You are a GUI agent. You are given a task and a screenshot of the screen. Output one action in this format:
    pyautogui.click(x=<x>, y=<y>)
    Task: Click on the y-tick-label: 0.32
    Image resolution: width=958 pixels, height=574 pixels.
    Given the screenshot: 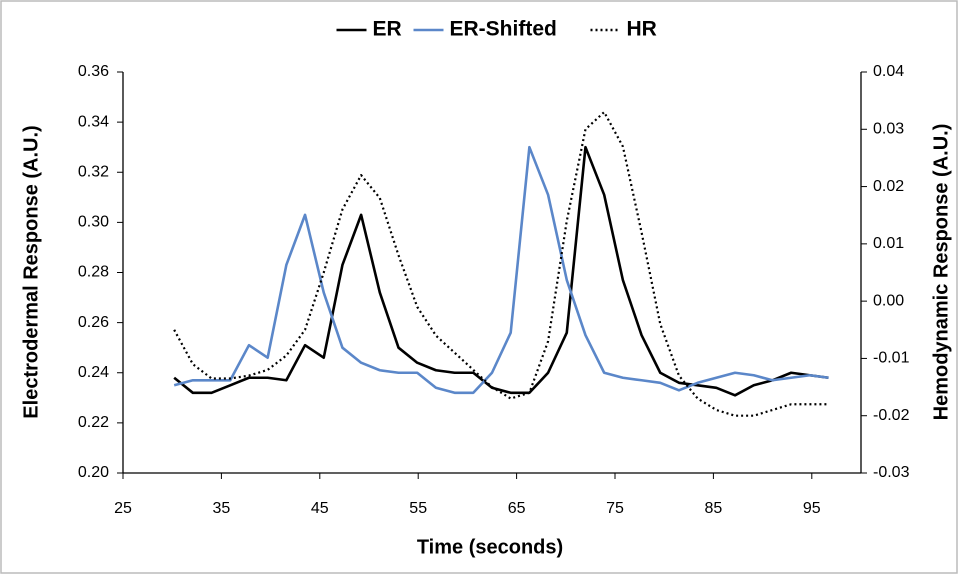 What is the action you would take?
    pyautogui.click(x=93, y=171)
    